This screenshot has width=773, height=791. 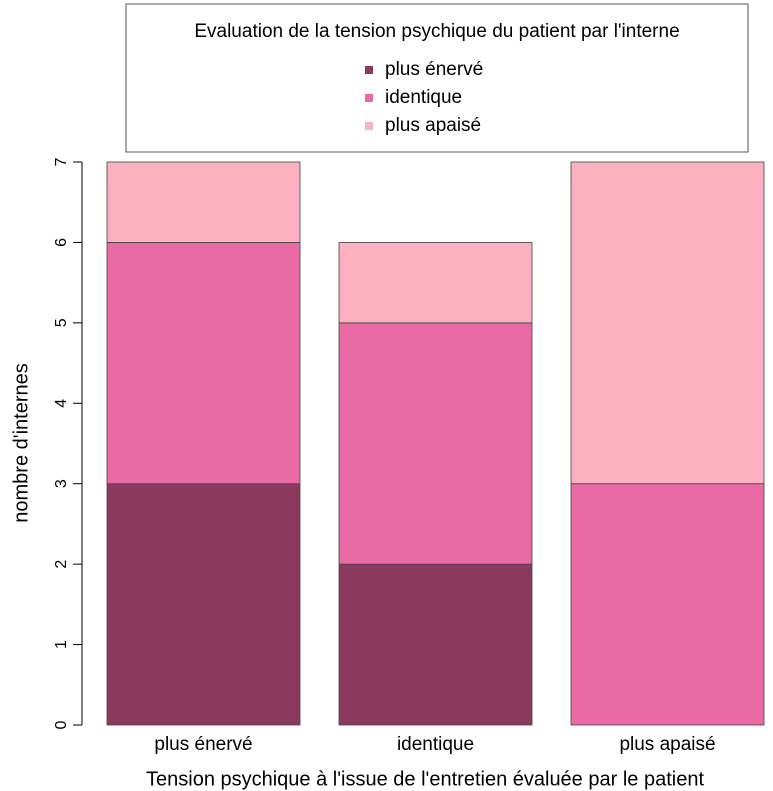 I want to click on legend-label: identique, so click(x=423, y=97).